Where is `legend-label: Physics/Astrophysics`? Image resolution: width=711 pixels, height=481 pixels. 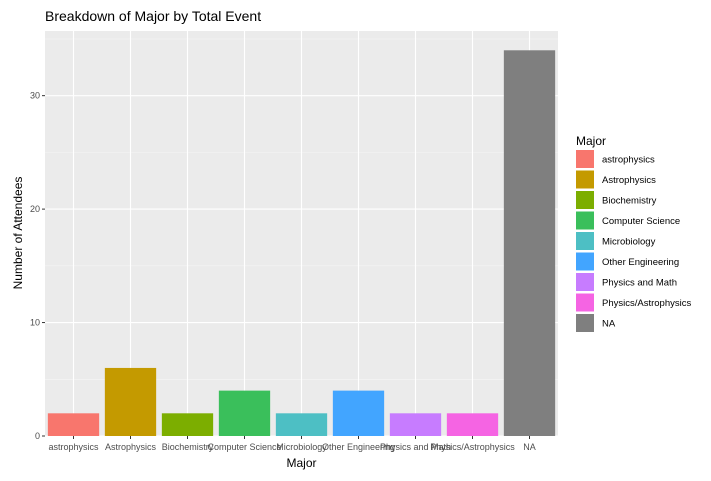 legend-label: Physics/Astrophysics is located at coordinates (646, 303).